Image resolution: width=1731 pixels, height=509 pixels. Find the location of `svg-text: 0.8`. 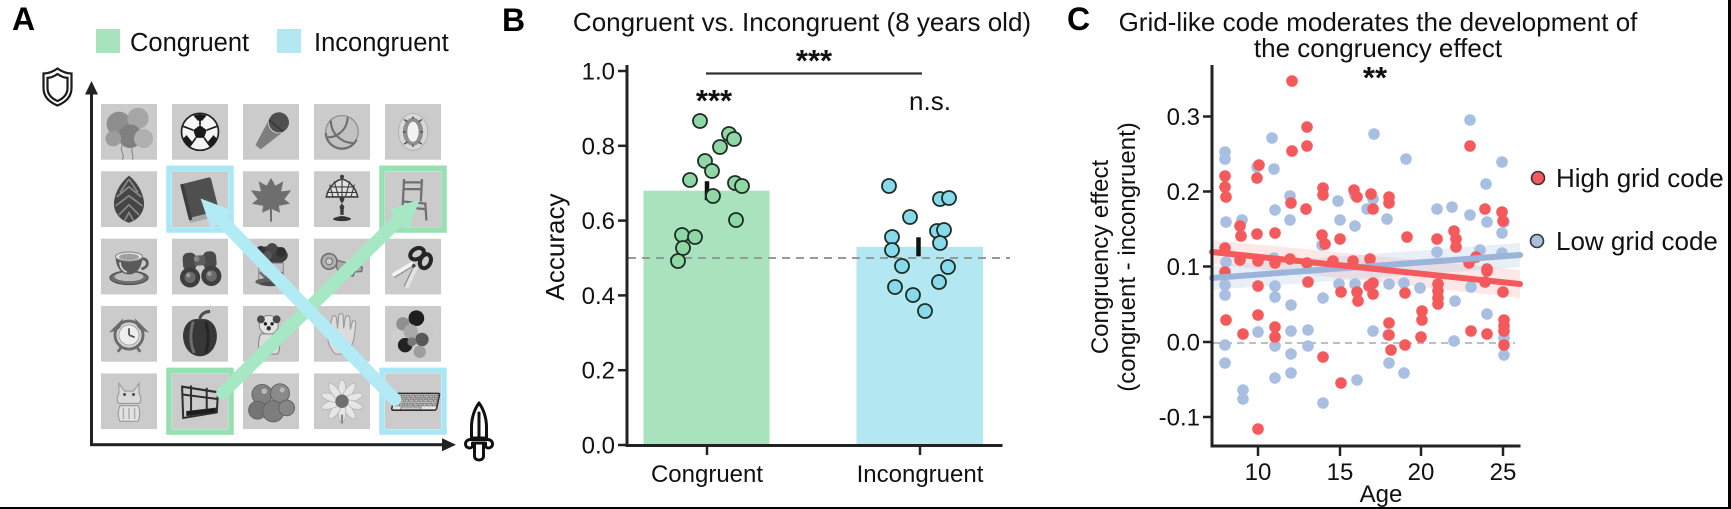

svg-text: 0.8 is located at coordinates (598, 146).